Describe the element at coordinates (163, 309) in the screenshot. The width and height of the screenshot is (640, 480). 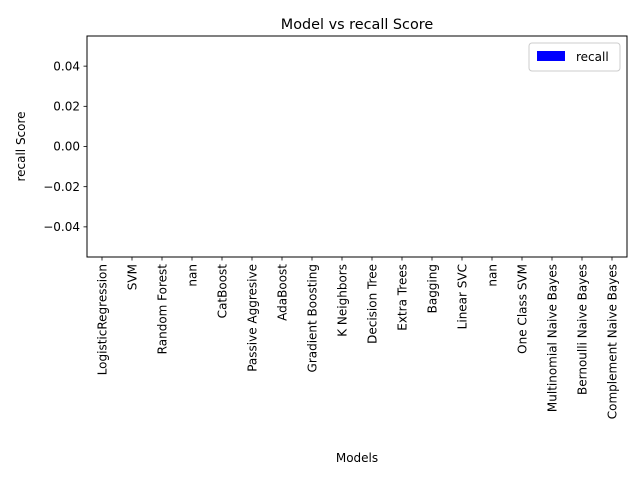
I see `x-tick-label: Random Forest` at that location.